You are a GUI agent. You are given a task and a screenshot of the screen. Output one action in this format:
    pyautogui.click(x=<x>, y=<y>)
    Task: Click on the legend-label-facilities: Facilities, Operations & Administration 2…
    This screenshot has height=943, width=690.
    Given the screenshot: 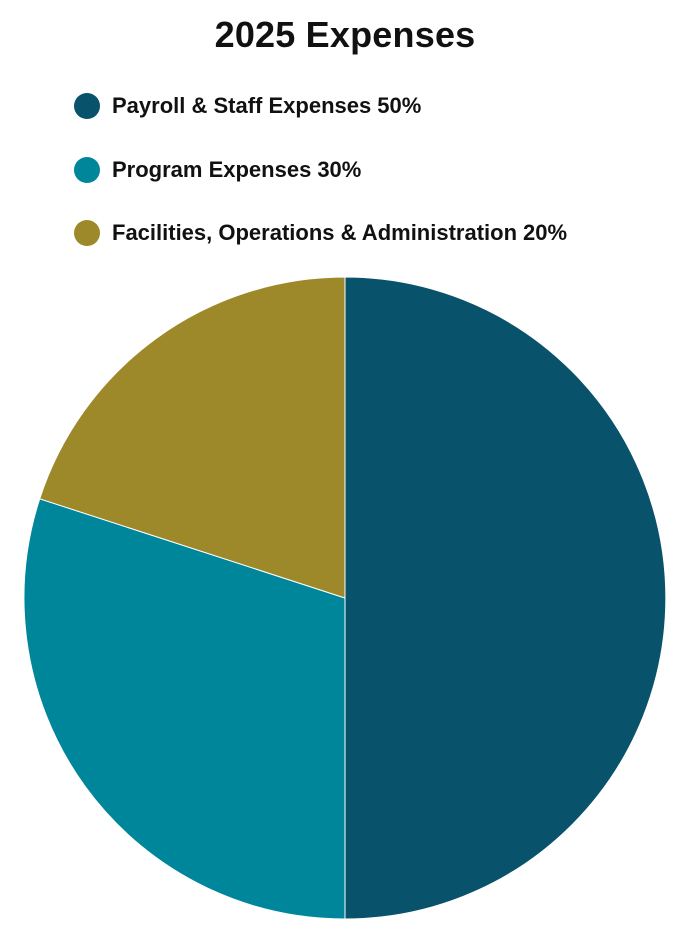 What is the action you would take?
    pyautogui.click(x=339, y=233)
    